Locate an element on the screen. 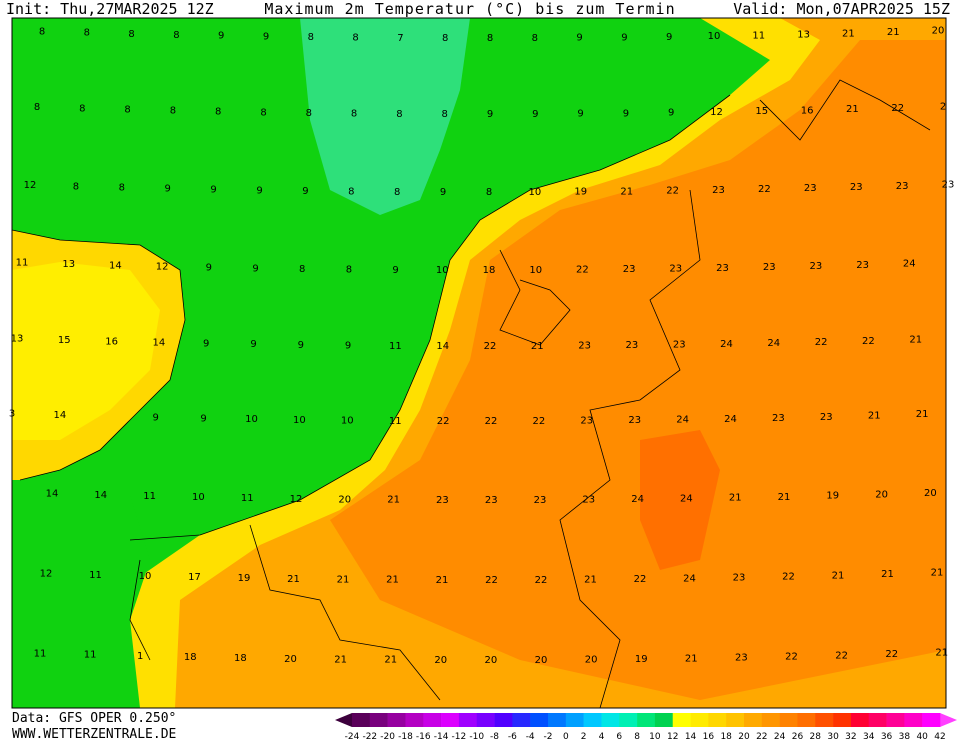 This screenshot has width=959, height=741. legend-arrow-high is located at coordinates (948, 720).